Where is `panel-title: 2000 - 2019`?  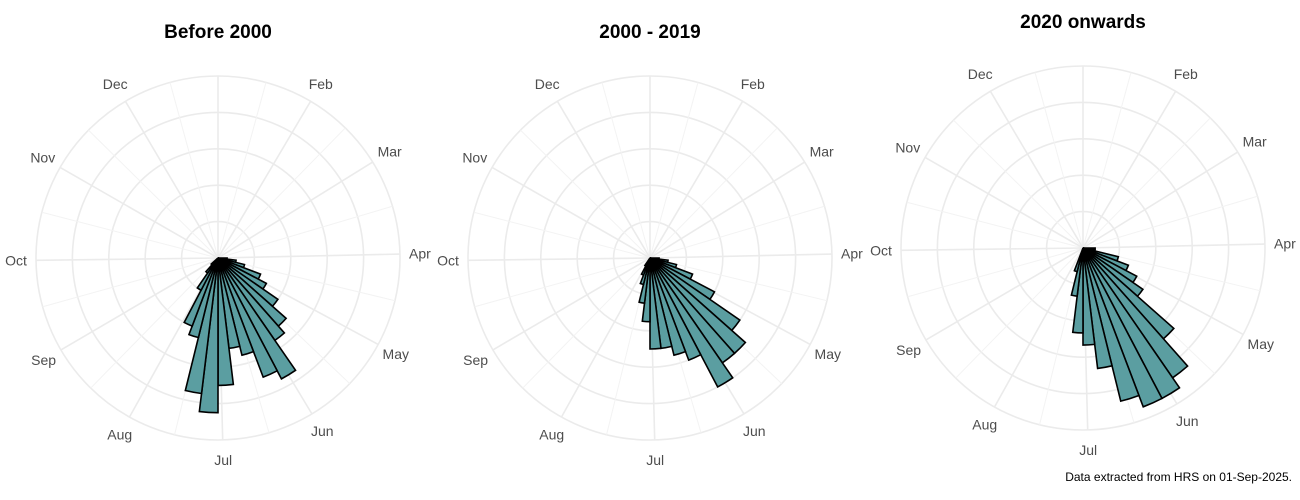 panel-title: 2000 - 2019 is located at coordinates (649, 32).